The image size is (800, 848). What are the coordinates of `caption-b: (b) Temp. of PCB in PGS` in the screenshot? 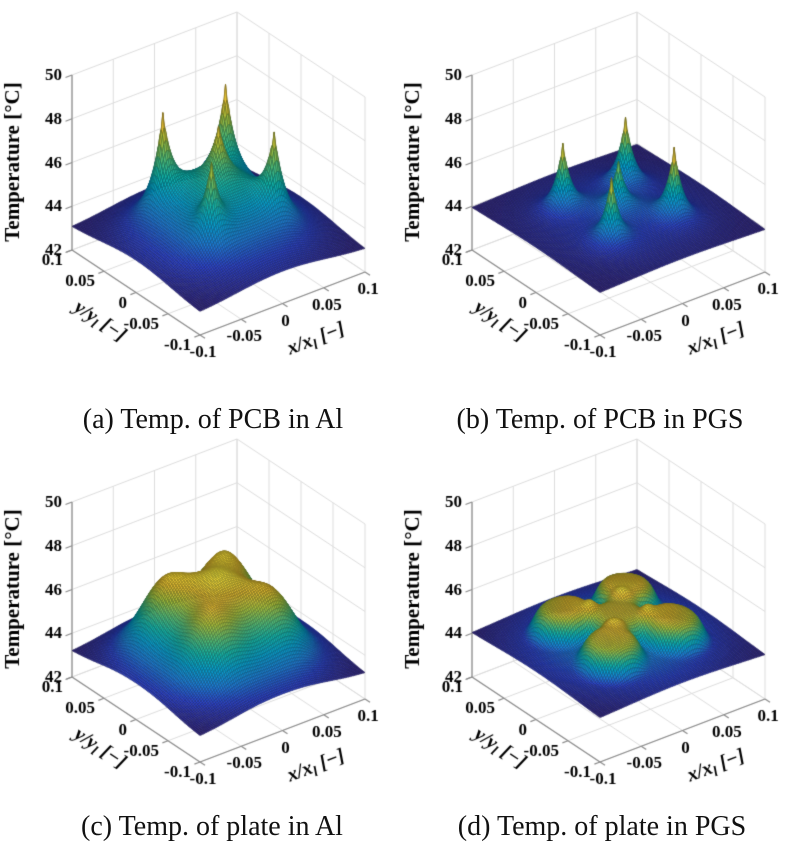 It's located at (600, 419).